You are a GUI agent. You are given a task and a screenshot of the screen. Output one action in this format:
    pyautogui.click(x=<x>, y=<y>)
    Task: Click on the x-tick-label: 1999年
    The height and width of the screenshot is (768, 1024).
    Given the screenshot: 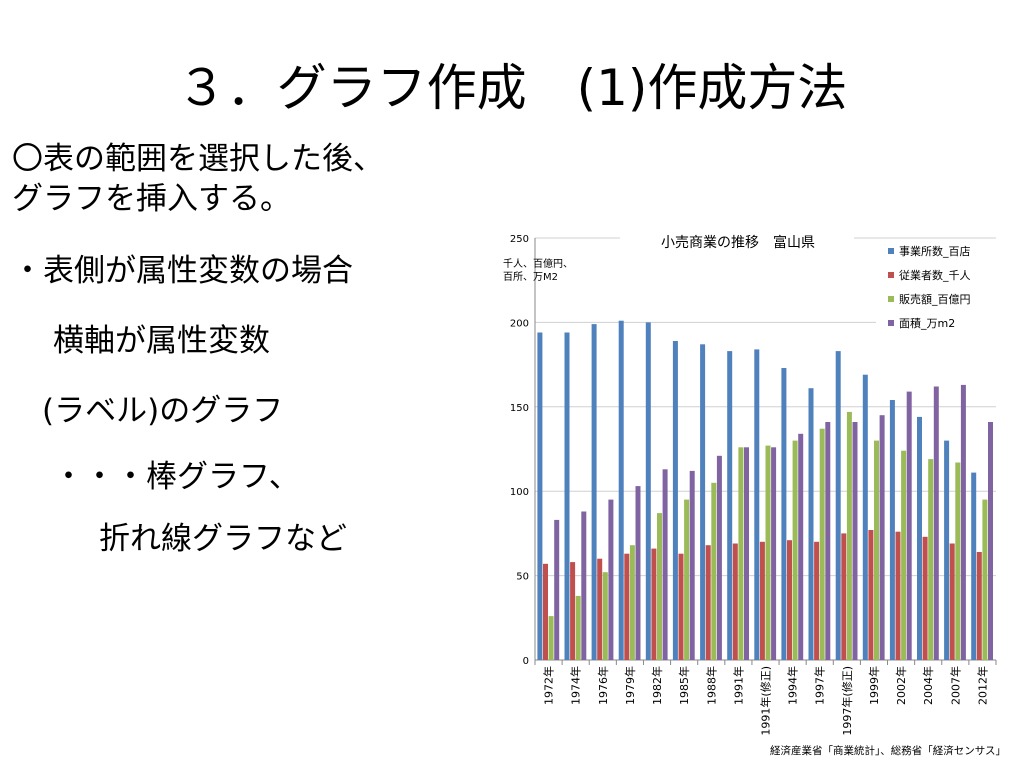 What is the action you would take?
    pyautogui.click(x=874, y=685)
    